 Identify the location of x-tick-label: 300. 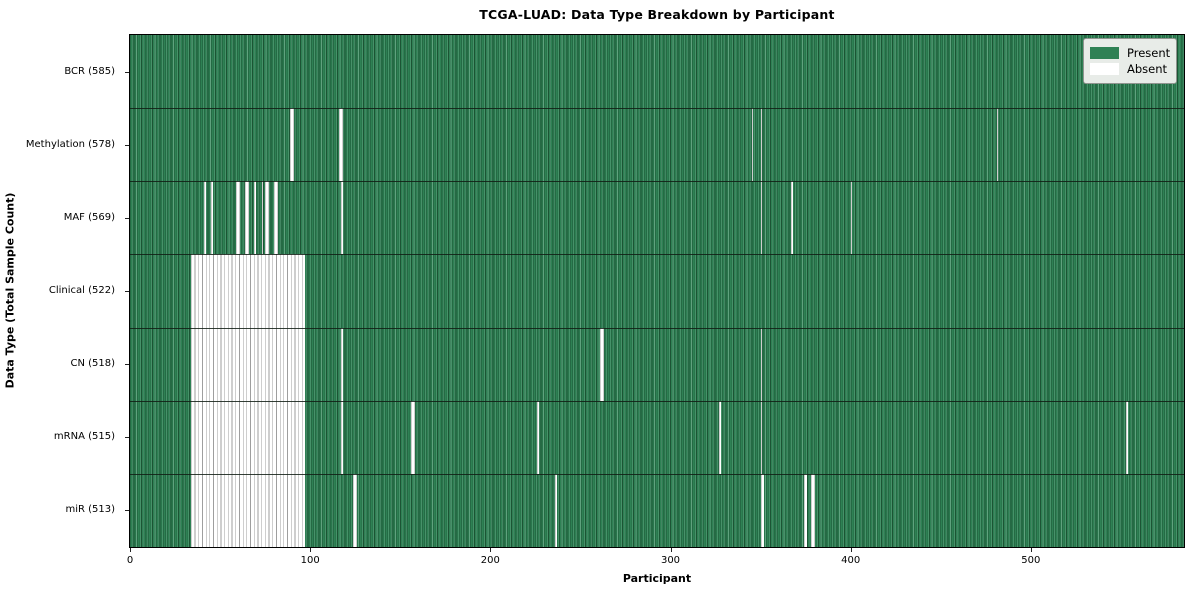
(670, 560).